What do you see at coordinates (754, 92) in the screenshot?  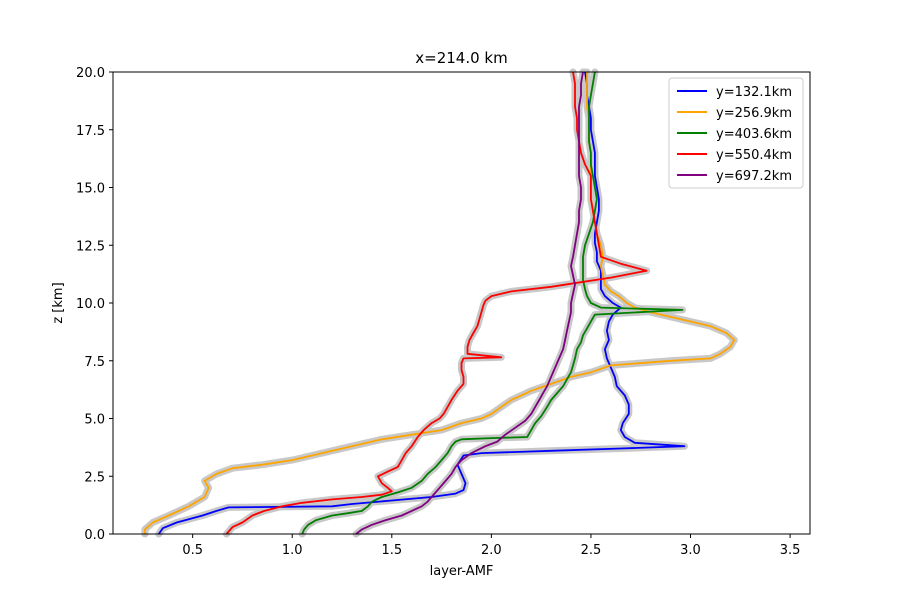 I see `legend-label: y=132.1km` at bounding box center [754, 92].